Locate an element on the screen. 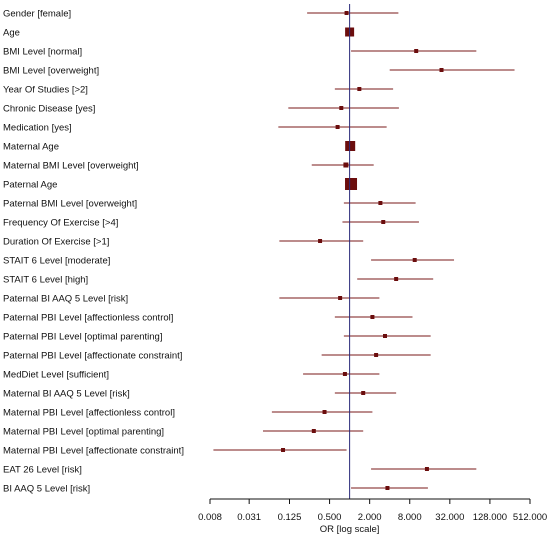  forest-row: Maternal PBI Level [optimal parenting] is located at coordinates (183, 432).